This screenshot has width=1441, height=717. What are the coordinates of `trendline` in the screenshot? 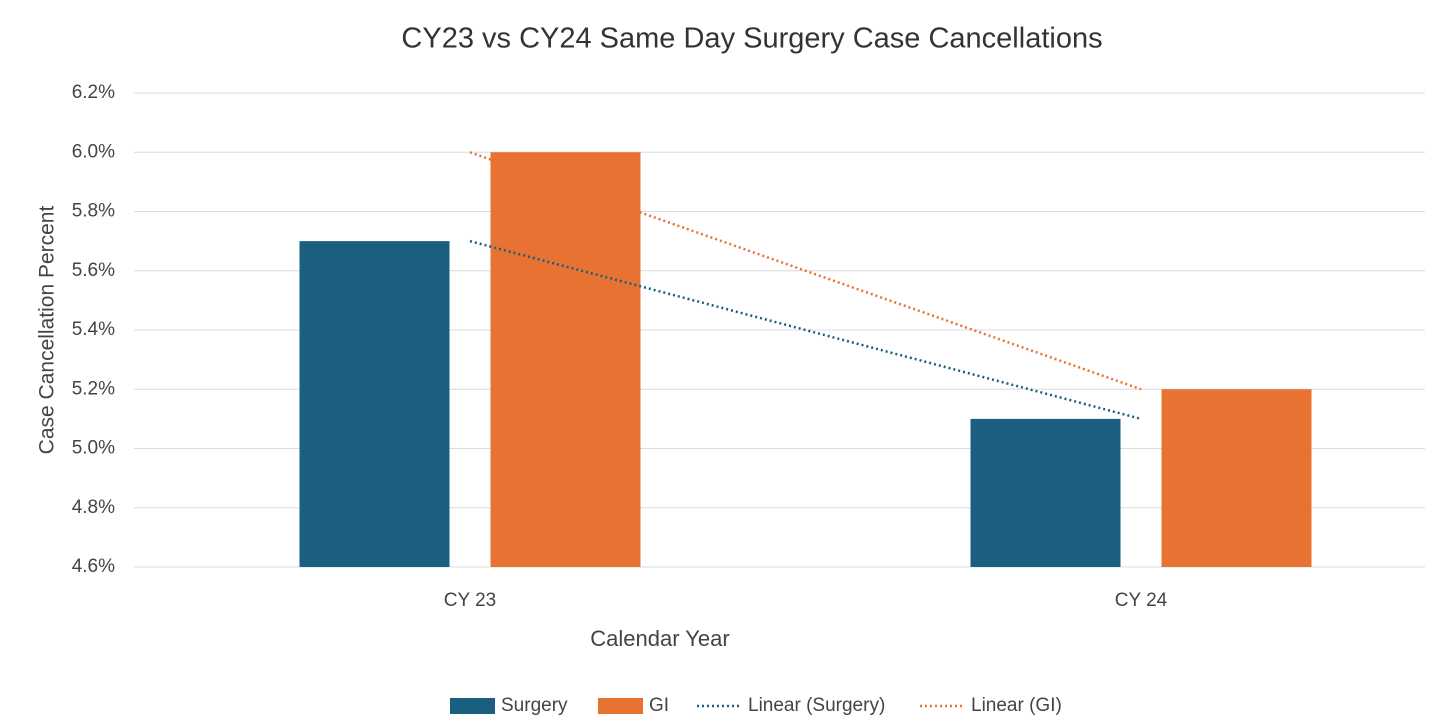 It's located at (805, 330).